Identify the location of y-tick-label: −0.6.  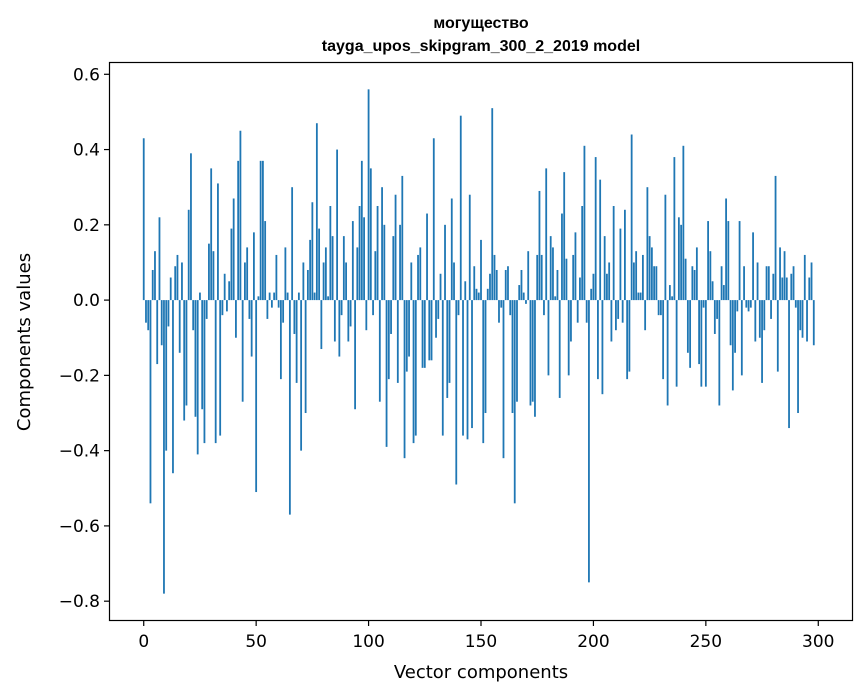
(79, 527).